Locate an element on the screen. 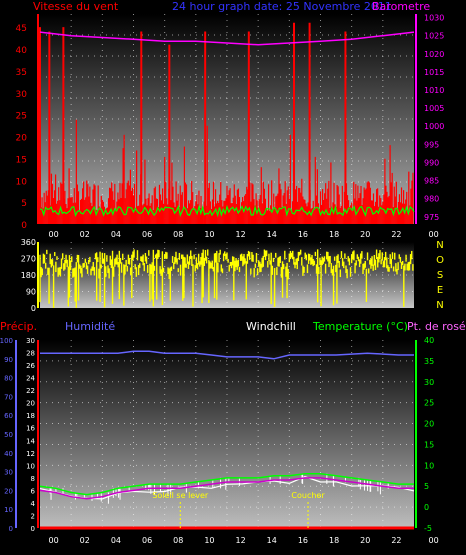  dewpoint-label: Pt. de rosée is located at coordinates (436, 326).